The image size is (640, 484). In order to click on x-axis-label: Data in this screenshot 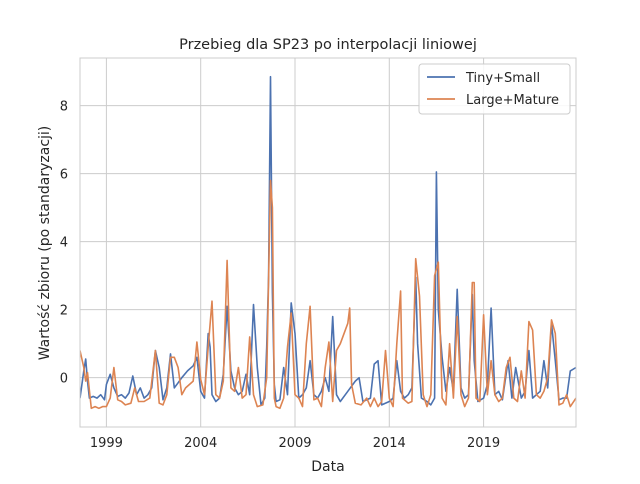, I will do `click(327, 467)`.